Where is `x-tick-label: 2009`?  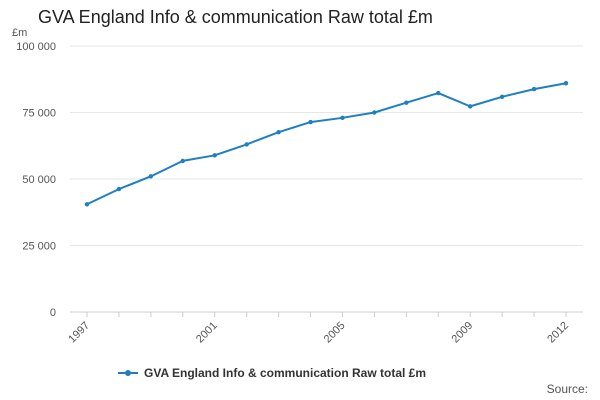 x-tick-label: 2009 is located at coordinates (463, 333).